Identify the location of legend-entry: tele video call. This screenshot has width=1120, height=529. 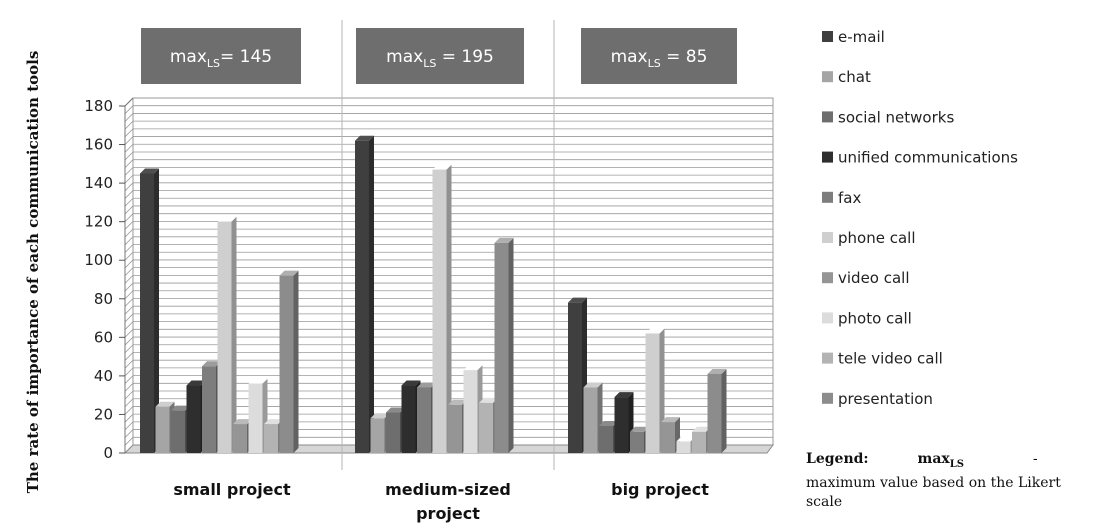
(882, 359).